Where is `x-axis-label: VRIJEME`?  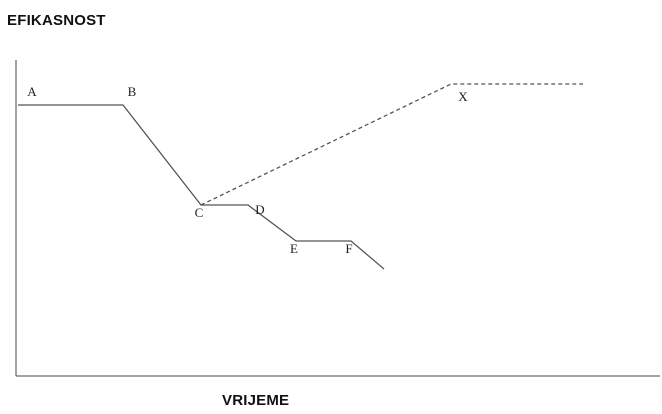
x-axis-label: VRIJEME is located at coordinates (256, 400).